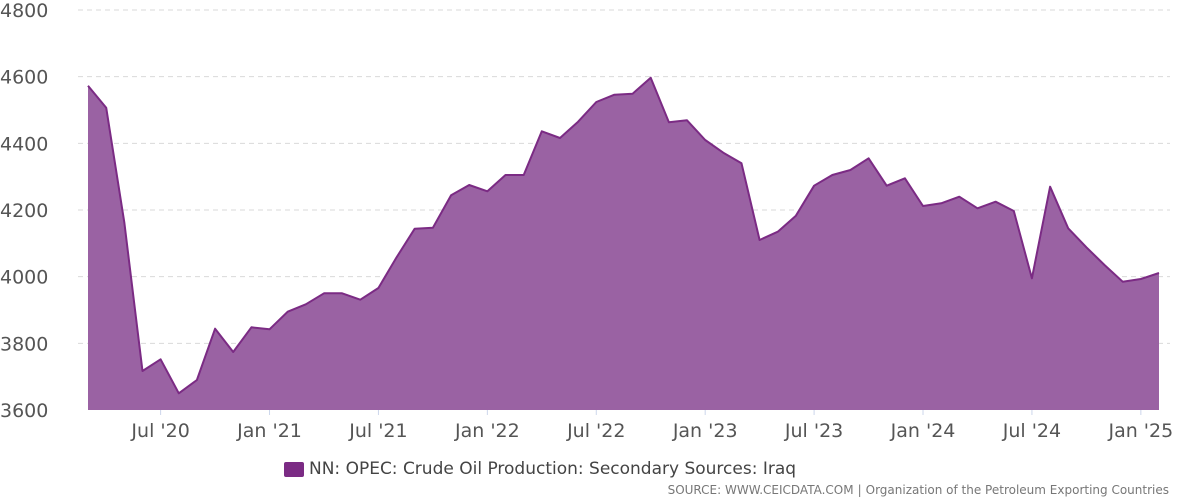 The height and width of the screenshot is (500, 1200). I want to click on y-tick-label: 4800, so click(24, 11).